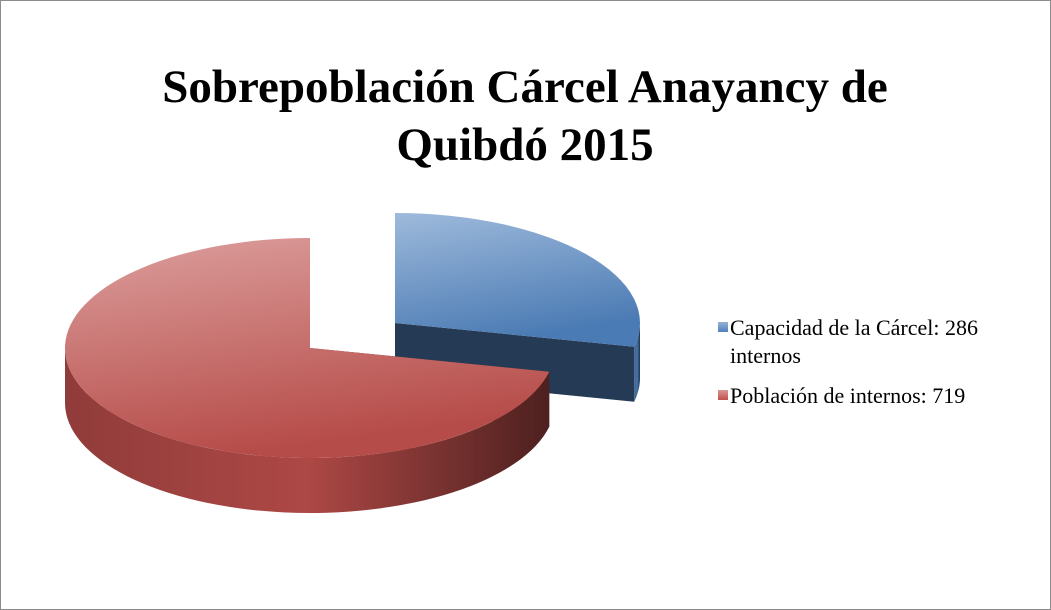 This screenshot has height=610, width=1051. Describe the element at coordinates (517, 280) in the screenshot. I see `slice-top` at that location.